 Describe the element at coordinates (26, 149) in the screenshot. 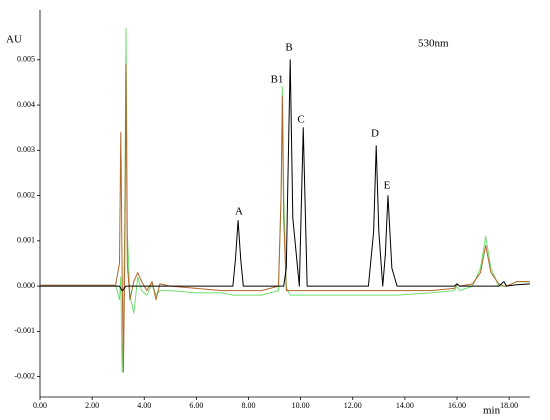

I see `y-tick-label: 0.003` at that location.